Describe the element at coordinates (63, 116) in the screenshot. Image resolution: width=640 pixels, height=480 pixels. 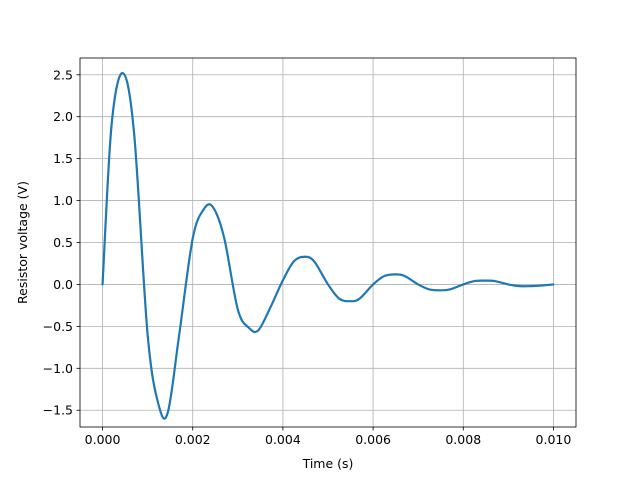
I see `y-tick-label: 2.0` at that location.